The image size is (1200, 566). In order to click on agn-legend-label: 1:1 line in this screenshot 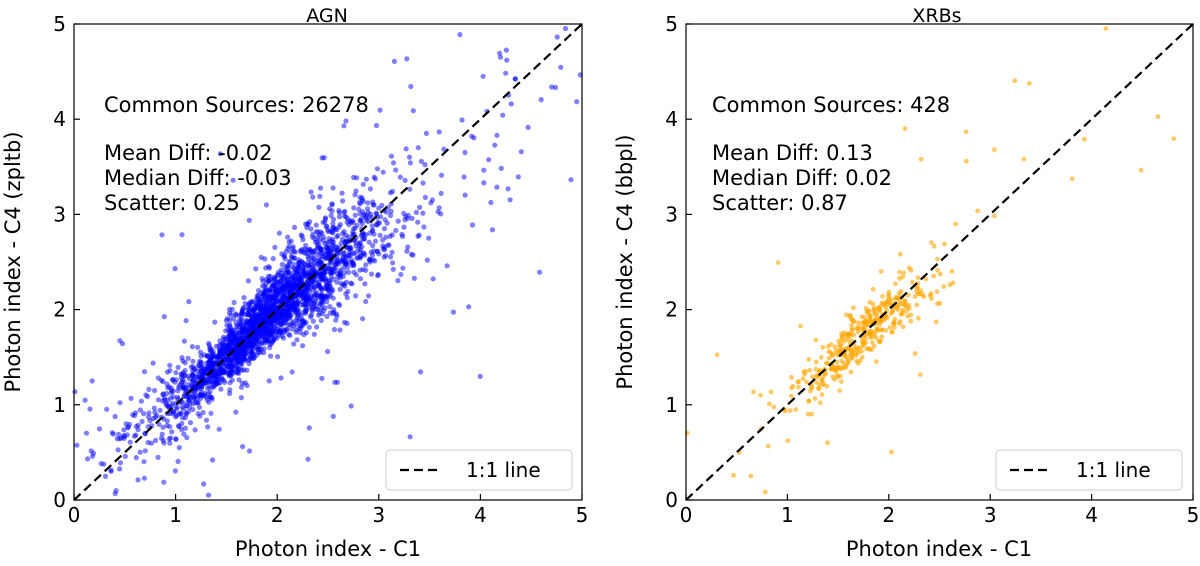, I will do `click(503, 470)`.